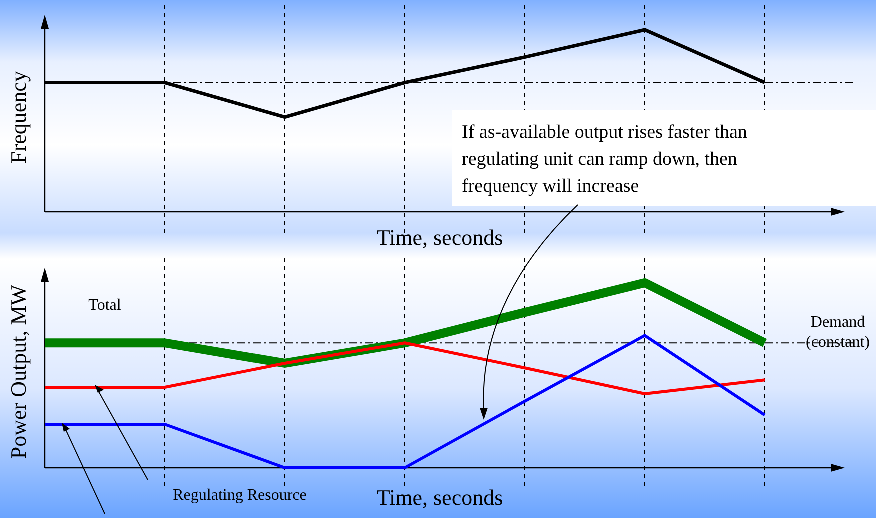 The width and height of the screenshot is (876, 518). I want to click on y-axis-title: Power Output, MW, so click(18, 372).